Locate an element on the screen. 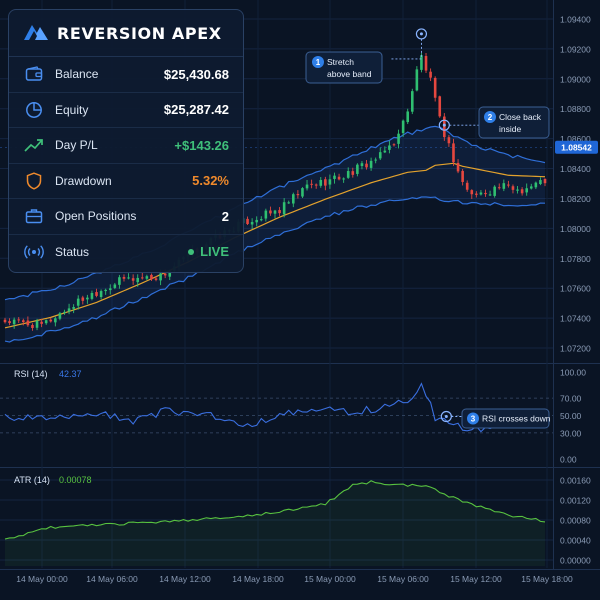  annotation-text: inside is located at coordinates (510, 129).